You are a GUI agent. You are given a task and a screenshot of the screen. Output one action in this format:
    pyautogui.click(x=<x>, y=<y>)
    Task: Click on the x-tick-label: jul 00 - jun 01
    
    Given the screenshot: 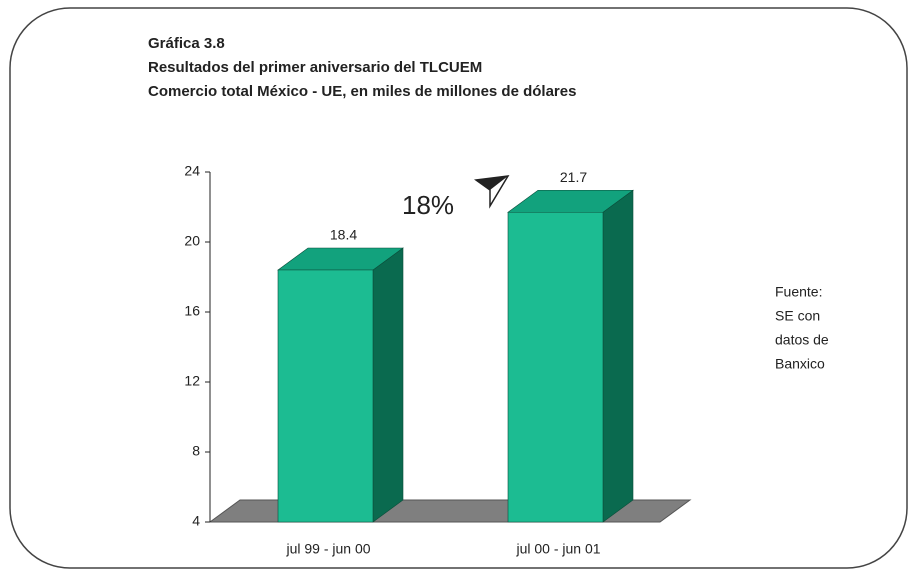 What is the action you would take?
    pyautogui.click(x=557, y=549)
    